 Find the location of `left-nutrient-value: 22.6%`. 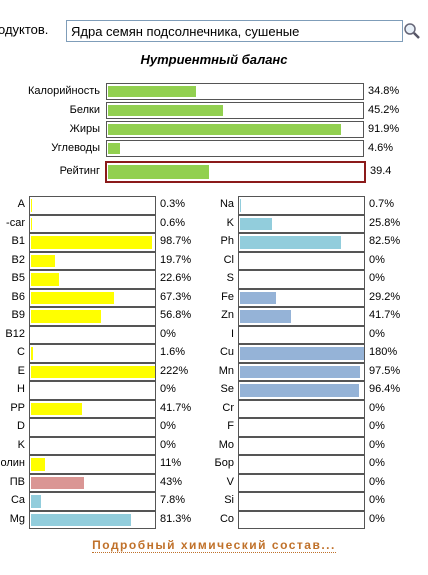

left-nutrient-value: 22.6% is located at coordinates (176, 278).